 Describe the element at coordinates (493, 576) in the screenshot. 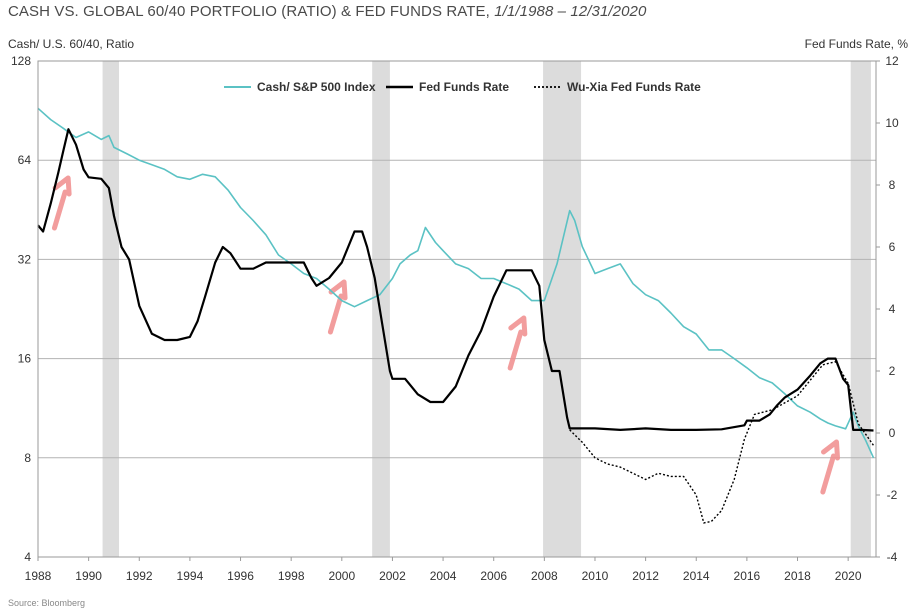

I see `x-tick-label-2006: 2006` at that location.